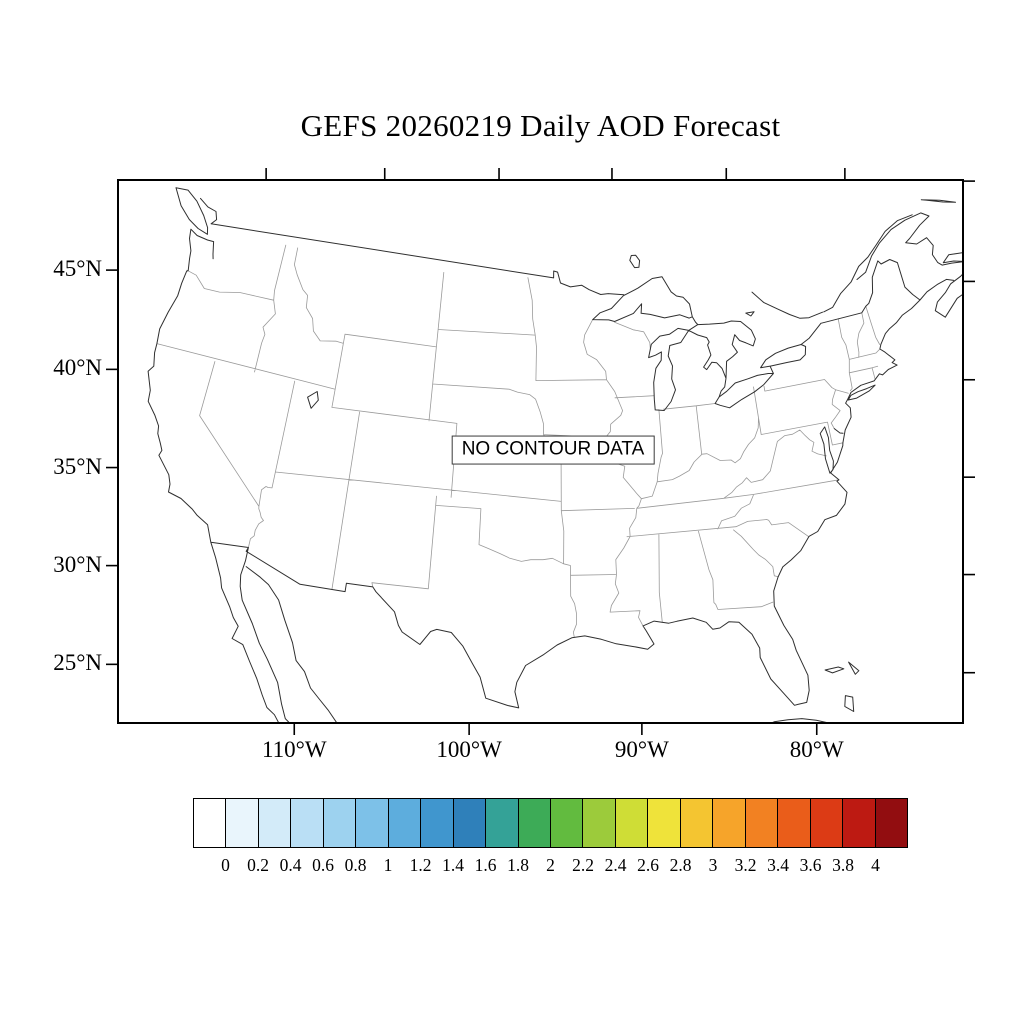 The width and height of the screenshot is (1024, 1024). I want to click on colorbar-tick-label: 2.6, so click(648, 865).